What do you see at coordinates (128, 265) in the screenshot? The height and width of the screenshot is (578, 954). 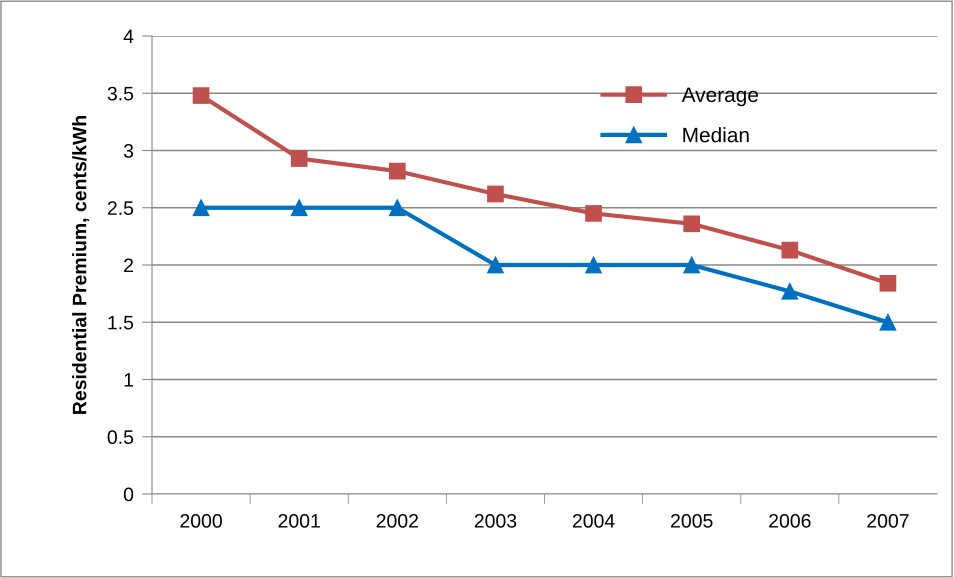 I see `y-tick-label: 2` at bounding box center [128, 265].